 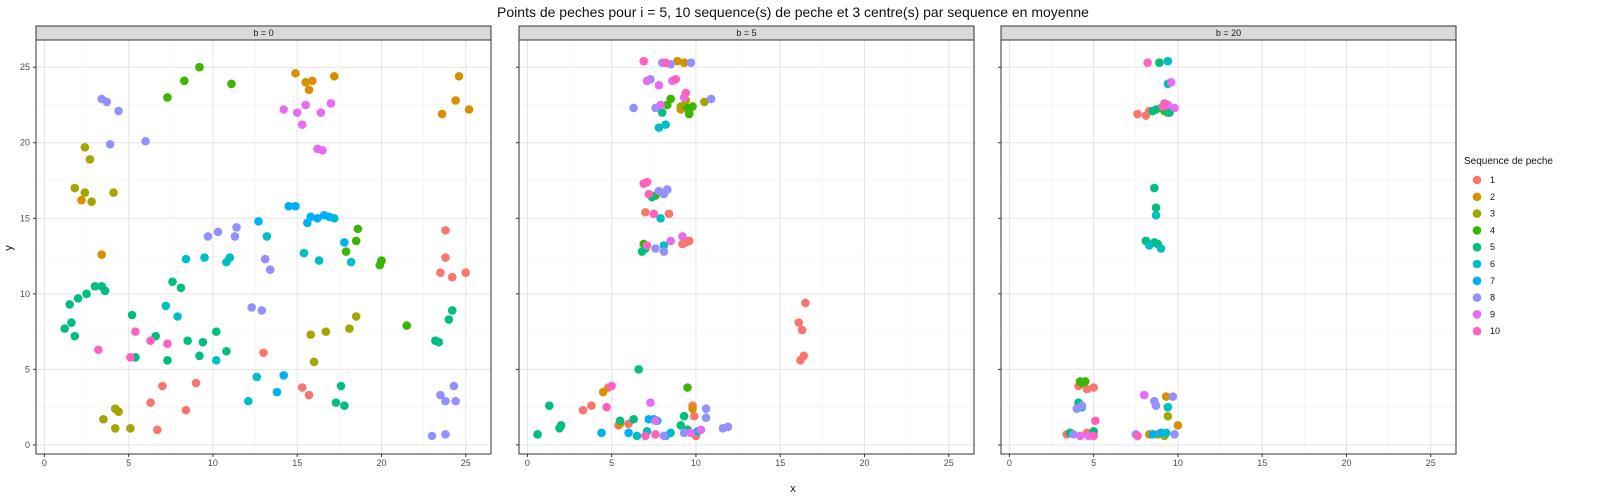 I want to click on y-tick-label: 0, so click(x=27, y=445).